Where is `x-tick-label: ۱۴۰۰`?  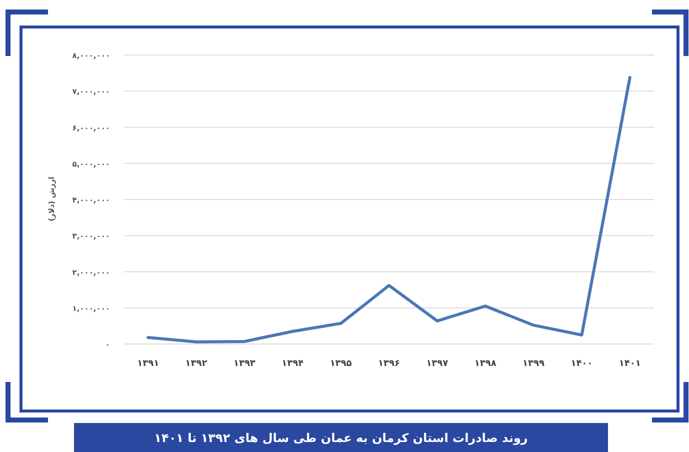 x-tick-label: ۱۴۰۰ is located at coordinates (581, 364).